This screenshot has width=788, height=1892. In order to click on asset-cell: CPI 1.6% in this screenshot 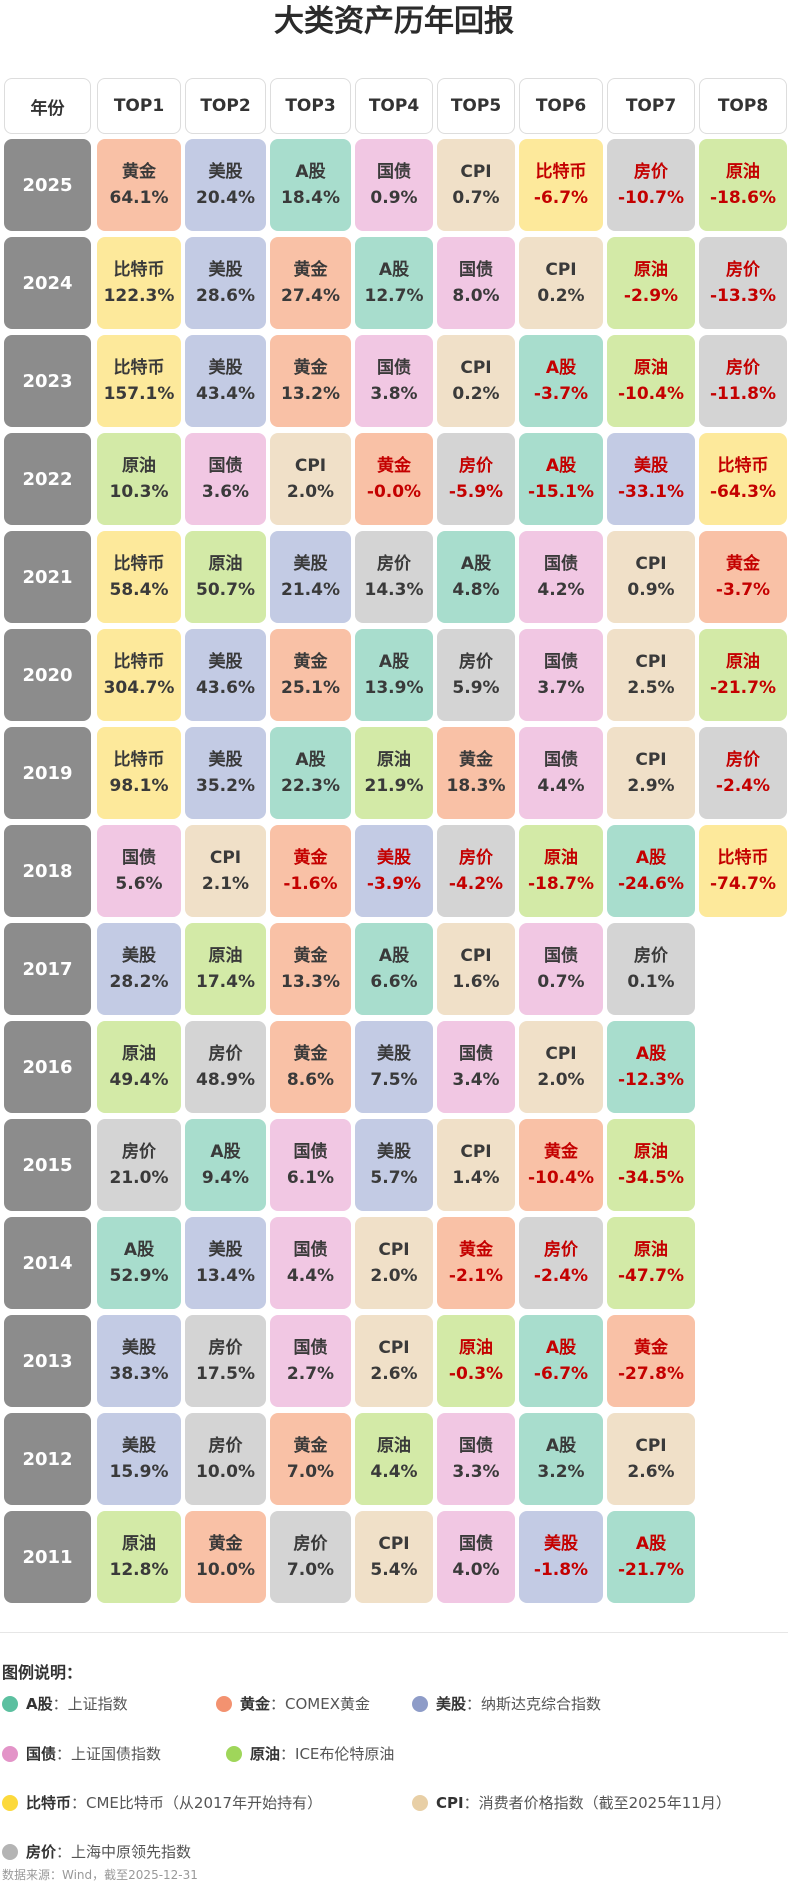, I will do `click(476, 969)`.